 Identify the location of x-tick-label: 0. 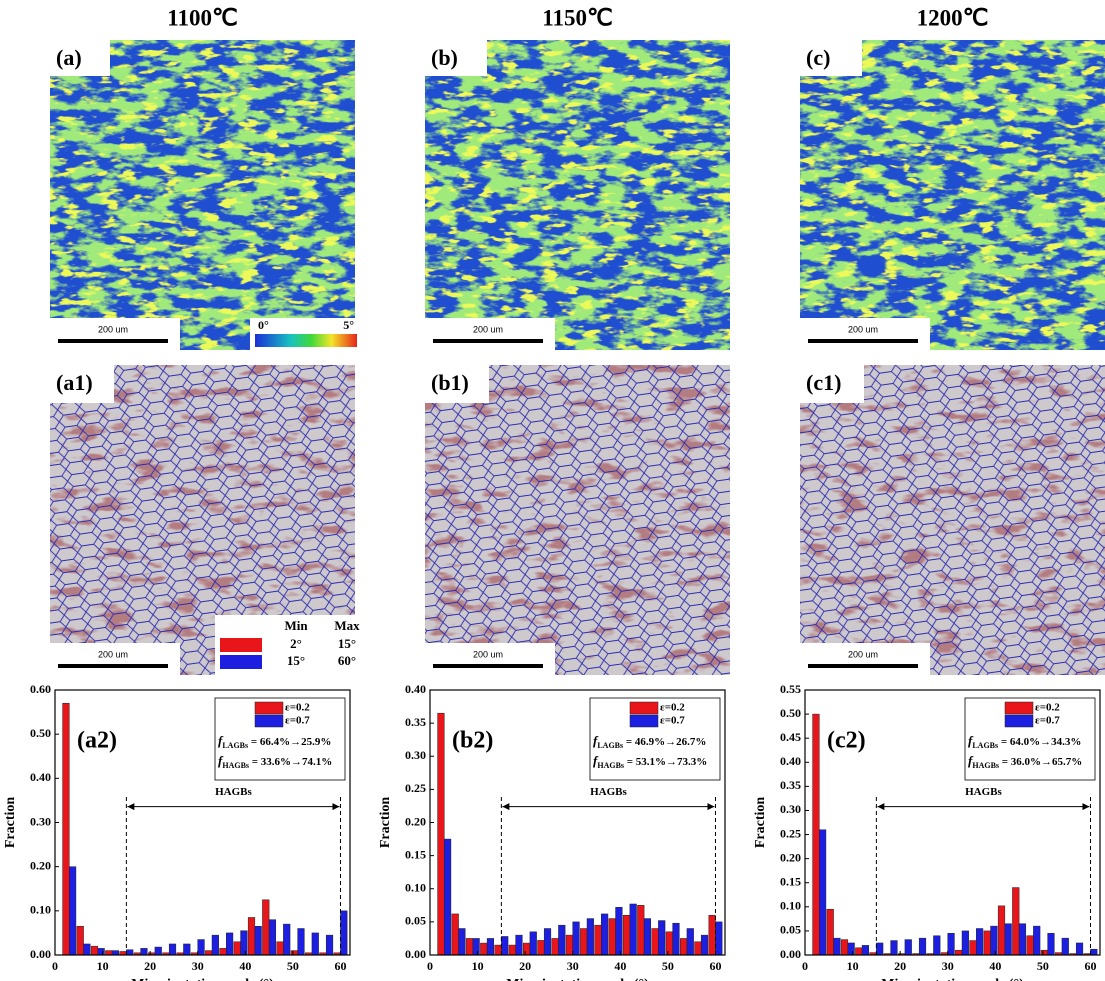
(805, 966).